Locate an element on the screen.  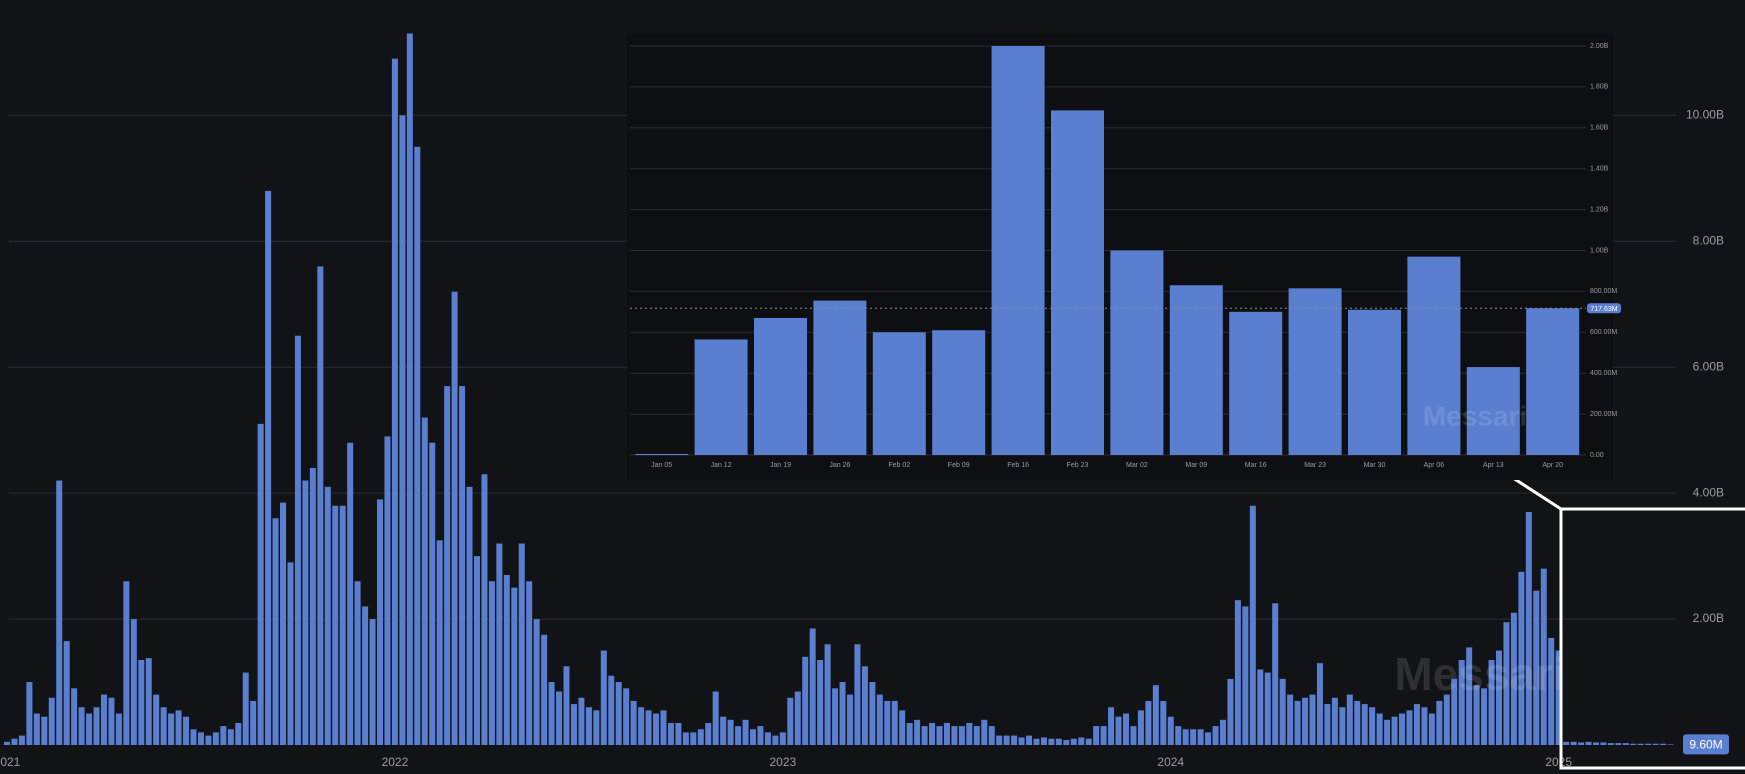
x-tick-label: Apr 20 is located at coordinates (1552, 465).